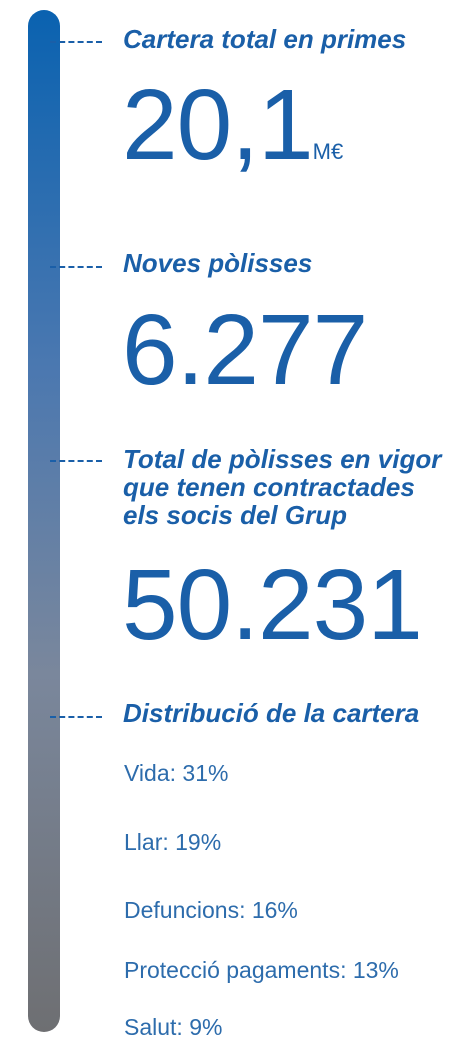  What do you see at coordinates (211, 910) in the screenshot?
I see `list-item: Defuncions: 16%` at bounding box center [211, 910].